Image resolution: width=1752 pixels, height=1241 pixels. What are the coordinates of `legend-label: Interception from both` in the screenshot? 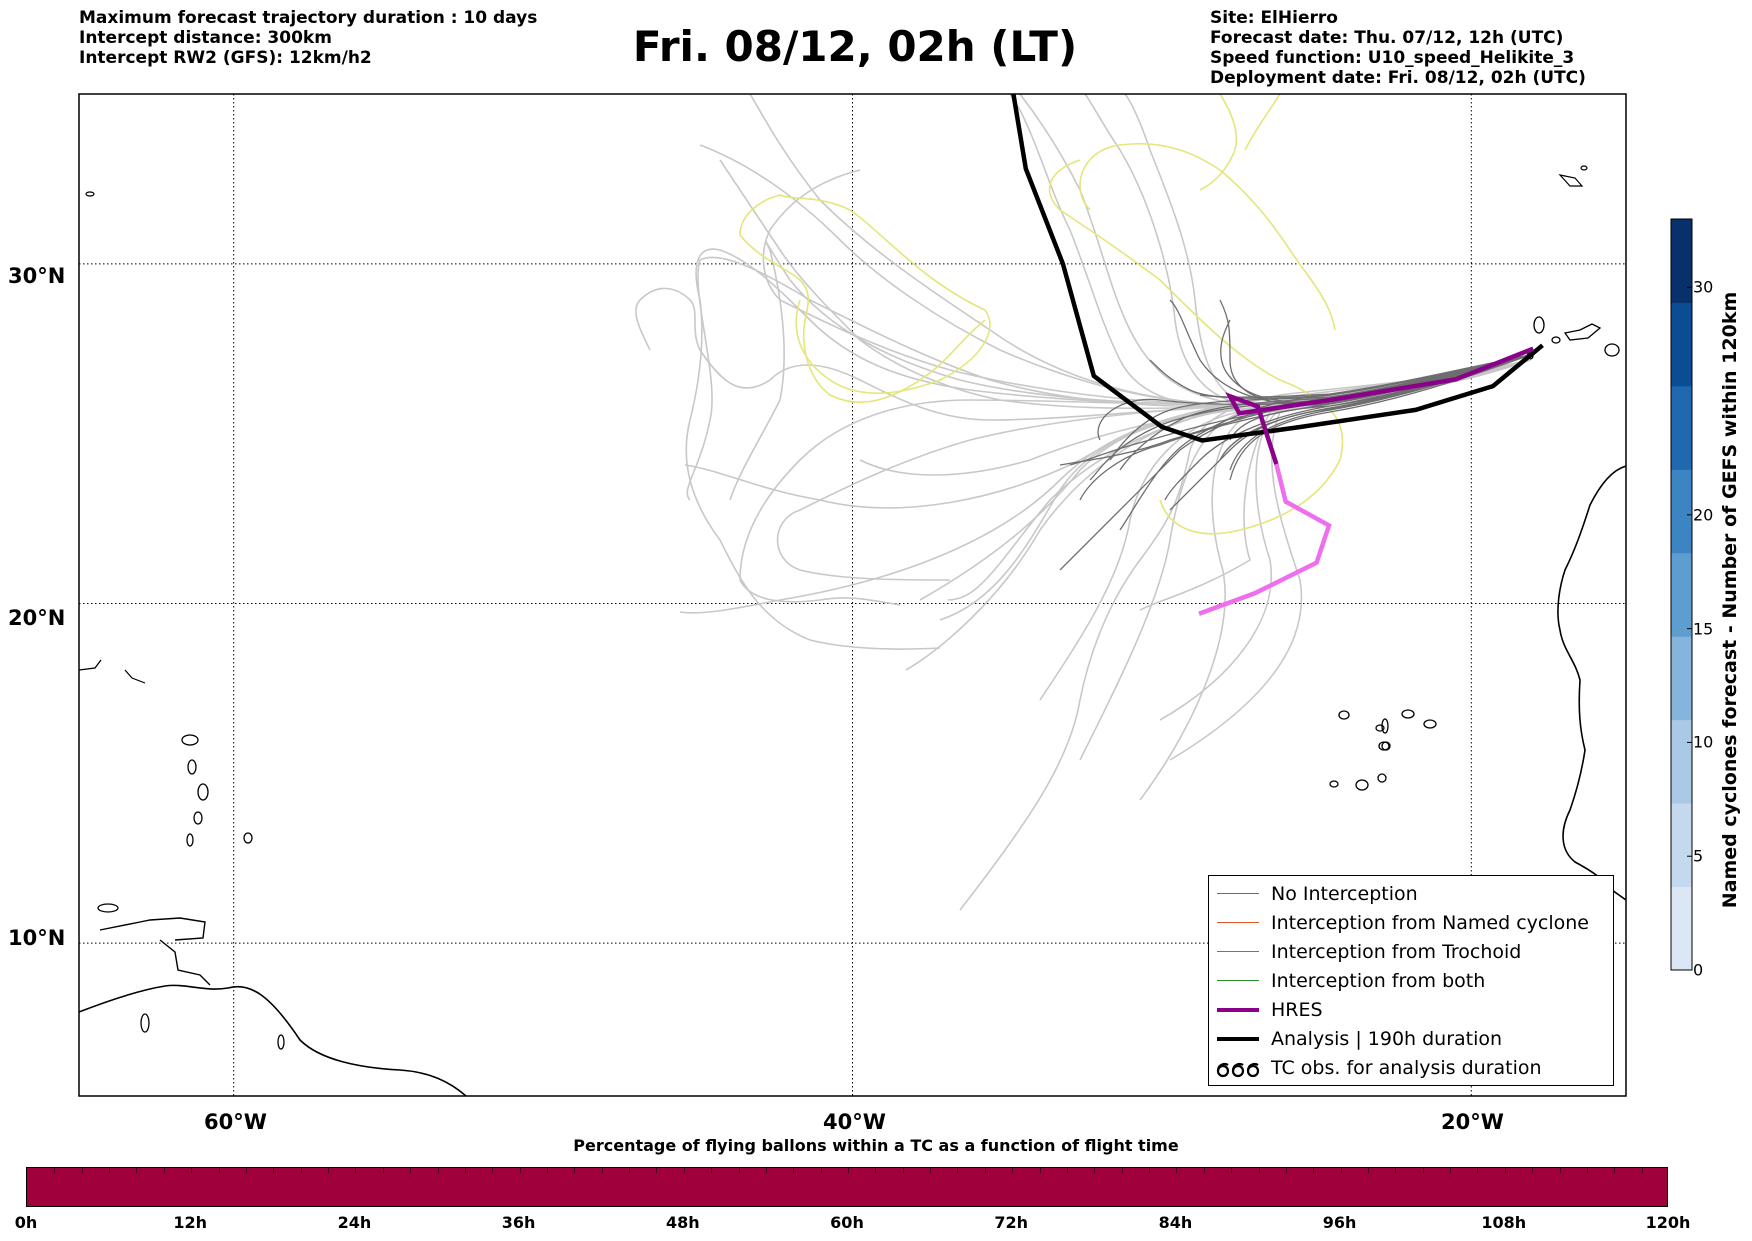 It's located at (1378, 981).